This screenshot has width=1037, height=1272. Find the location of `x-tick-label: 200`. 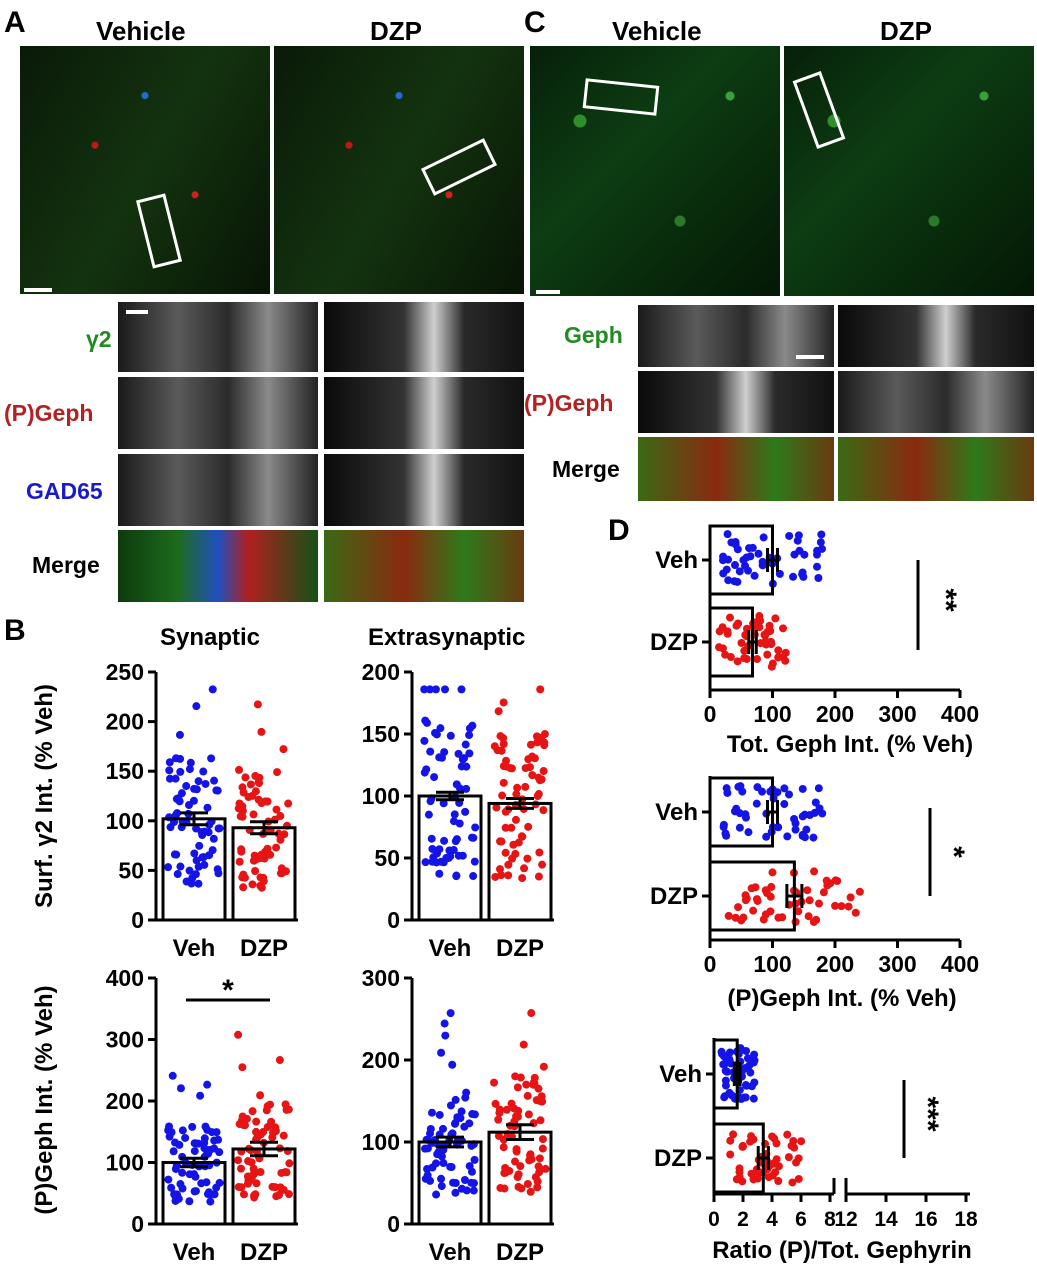

x-tick-label: 200 is located at coordinates (835, 964).